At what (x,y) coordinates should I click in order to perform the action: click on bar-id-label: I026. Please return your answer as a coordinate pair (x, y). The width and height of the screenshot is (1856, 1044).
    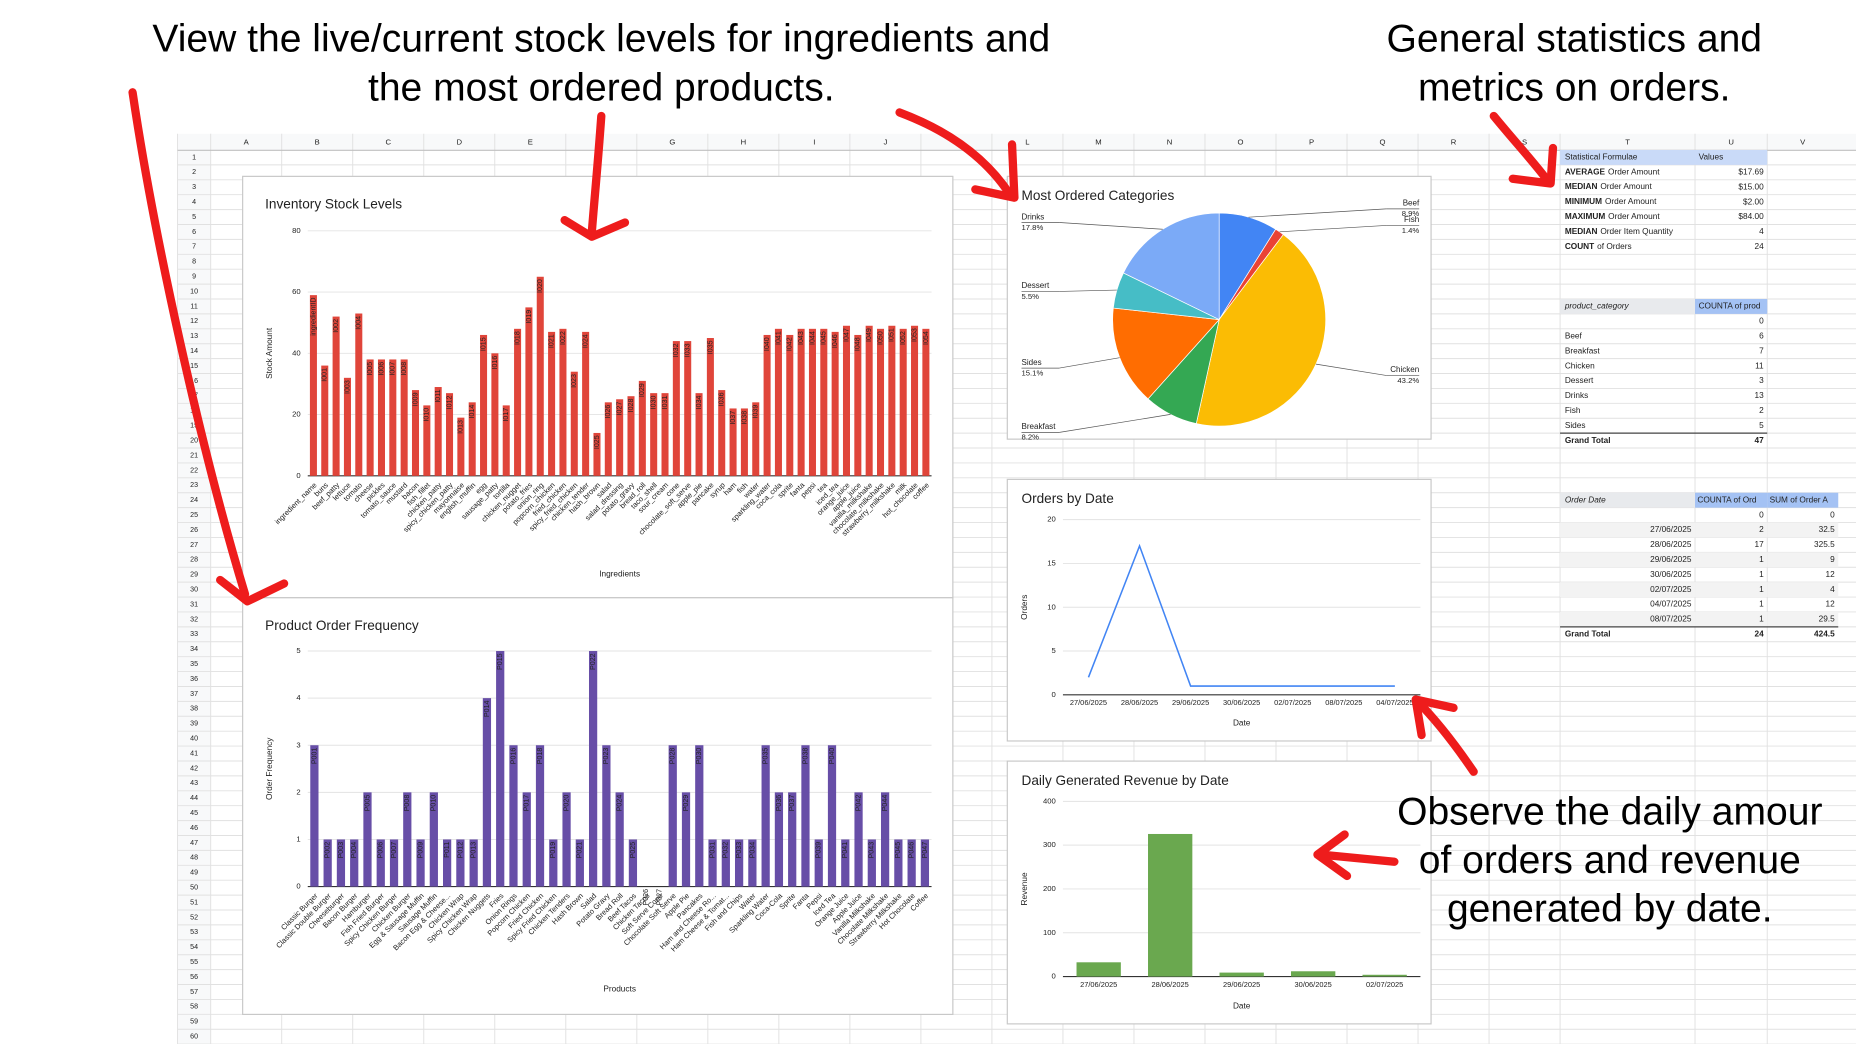
    Looking at the image, I should click on (608, 412).